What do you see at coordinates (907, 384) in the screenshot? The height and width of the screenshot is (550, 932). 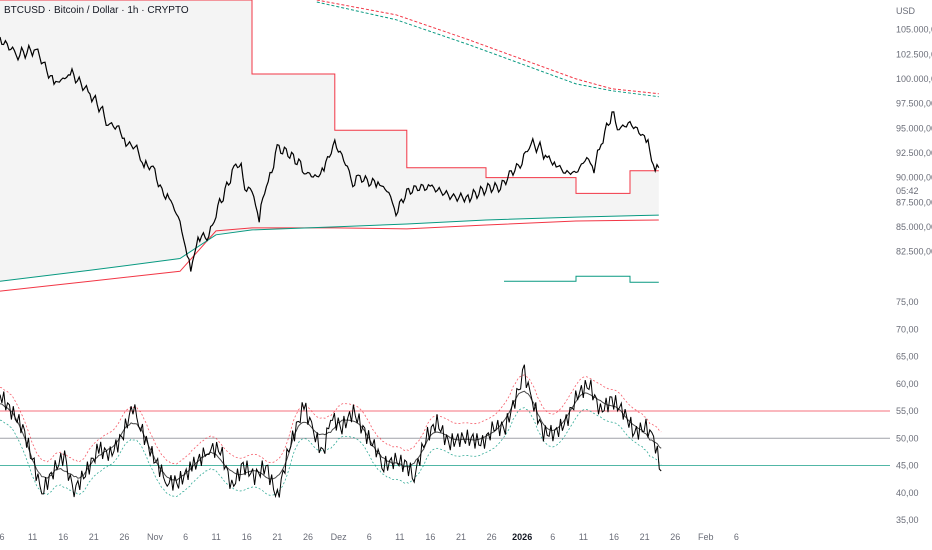 I see `osc-tick-label: 60,00` at bounding box center [907, 384].